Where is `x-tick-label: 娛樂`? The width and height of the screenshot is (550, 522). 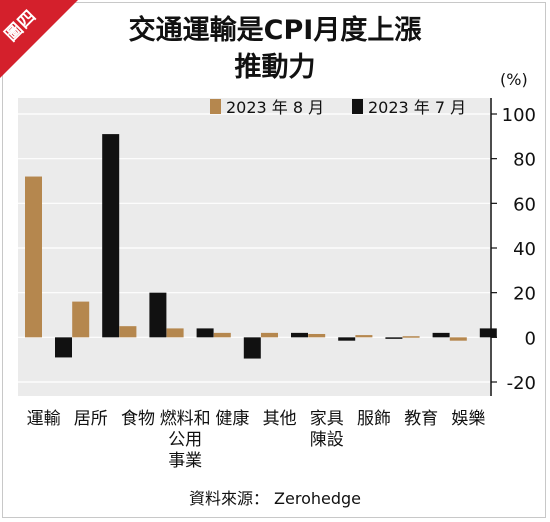 x-tick-label: 娛樂 is located at coordinates (468, 419).